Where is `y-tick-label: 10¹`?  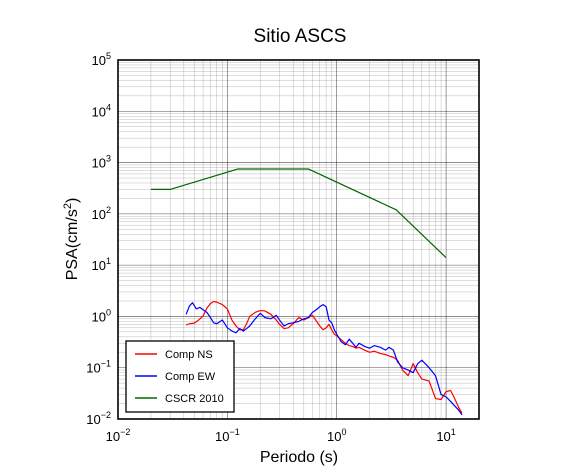 y-tick-label: 10¹ is located at coordinates (101, 264).